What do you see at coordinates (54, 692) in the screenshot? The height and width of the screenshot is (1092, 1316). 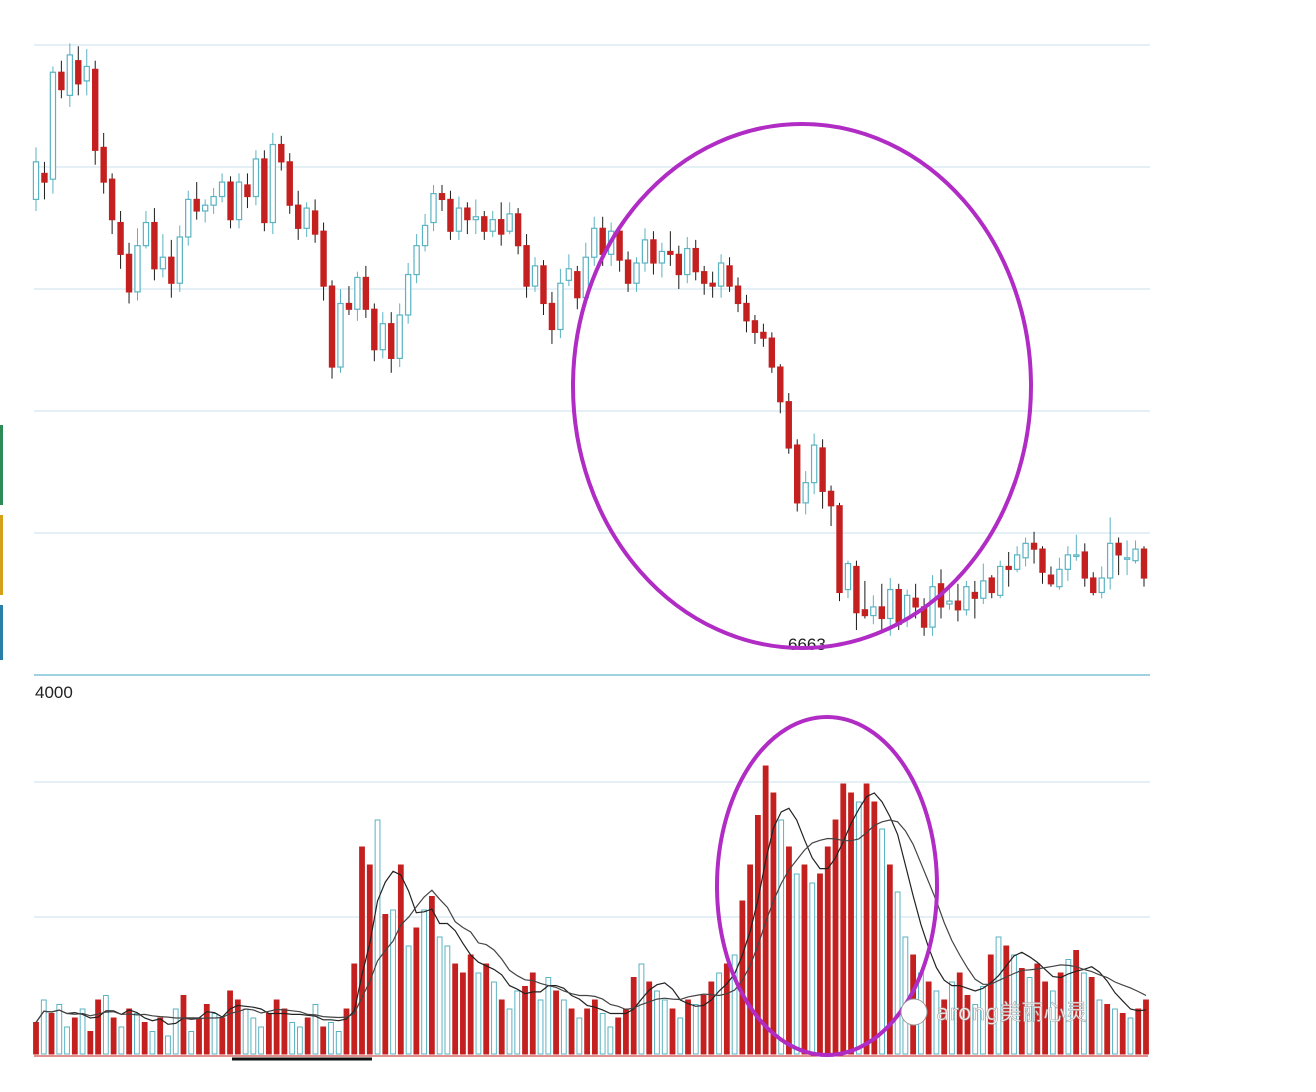 I see `volume-axis-top-label: 4000` at bounding box center [54, 692].